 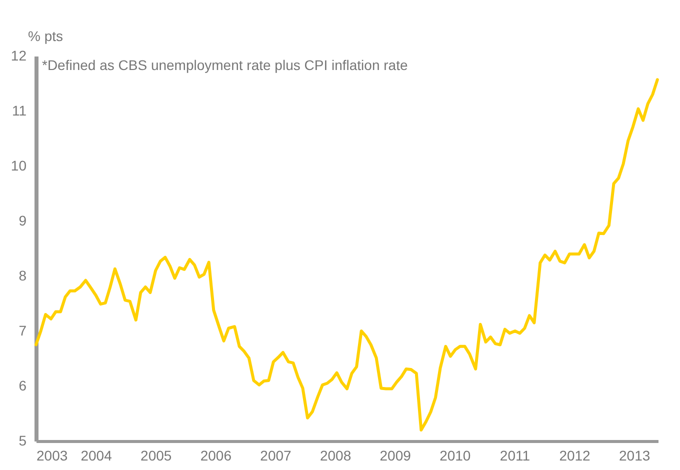 I want to click on y-tick-label: 10, so click(x=18, y=166).